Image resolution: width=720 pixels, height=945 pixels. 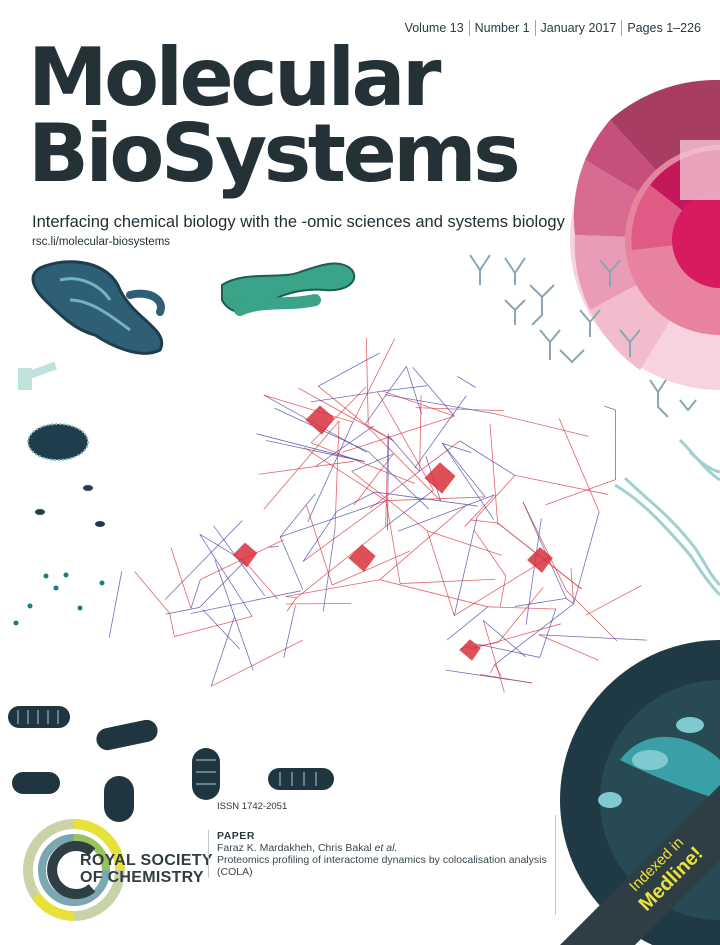 I want to click on journal-title: Molecular BioSystems, so click(x=274, y=115).